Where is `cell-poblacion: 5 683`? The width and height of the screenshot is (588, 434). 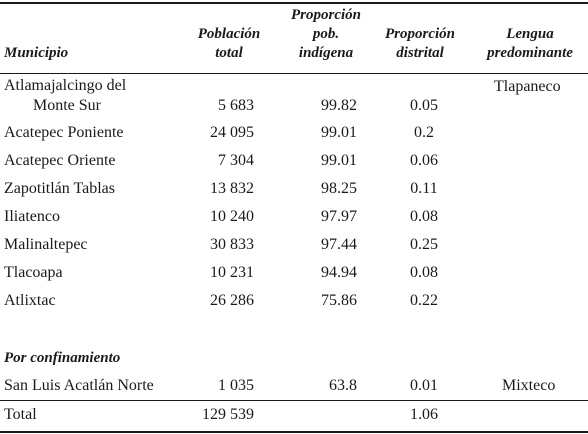 cell-poblacion: 5 683 is located at coordinates (236, 105).